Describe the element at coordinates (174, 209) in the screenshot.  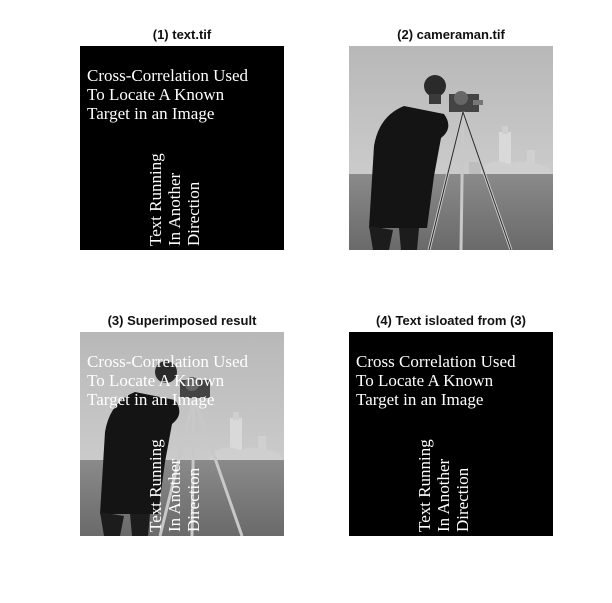
I see `vertical-text-2: In Another` at that location.